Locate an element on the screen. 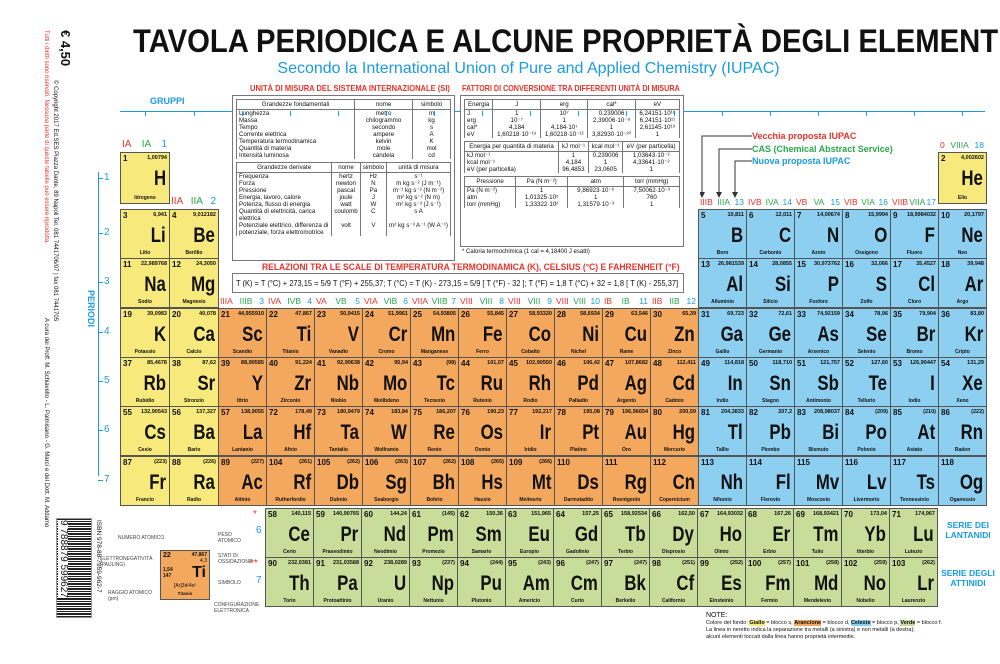 Image resolution: width=1000 pixels, height=664 pixels. element-sg: 106 (263) Sg Seaborgio is located at coordinates (386, 480).